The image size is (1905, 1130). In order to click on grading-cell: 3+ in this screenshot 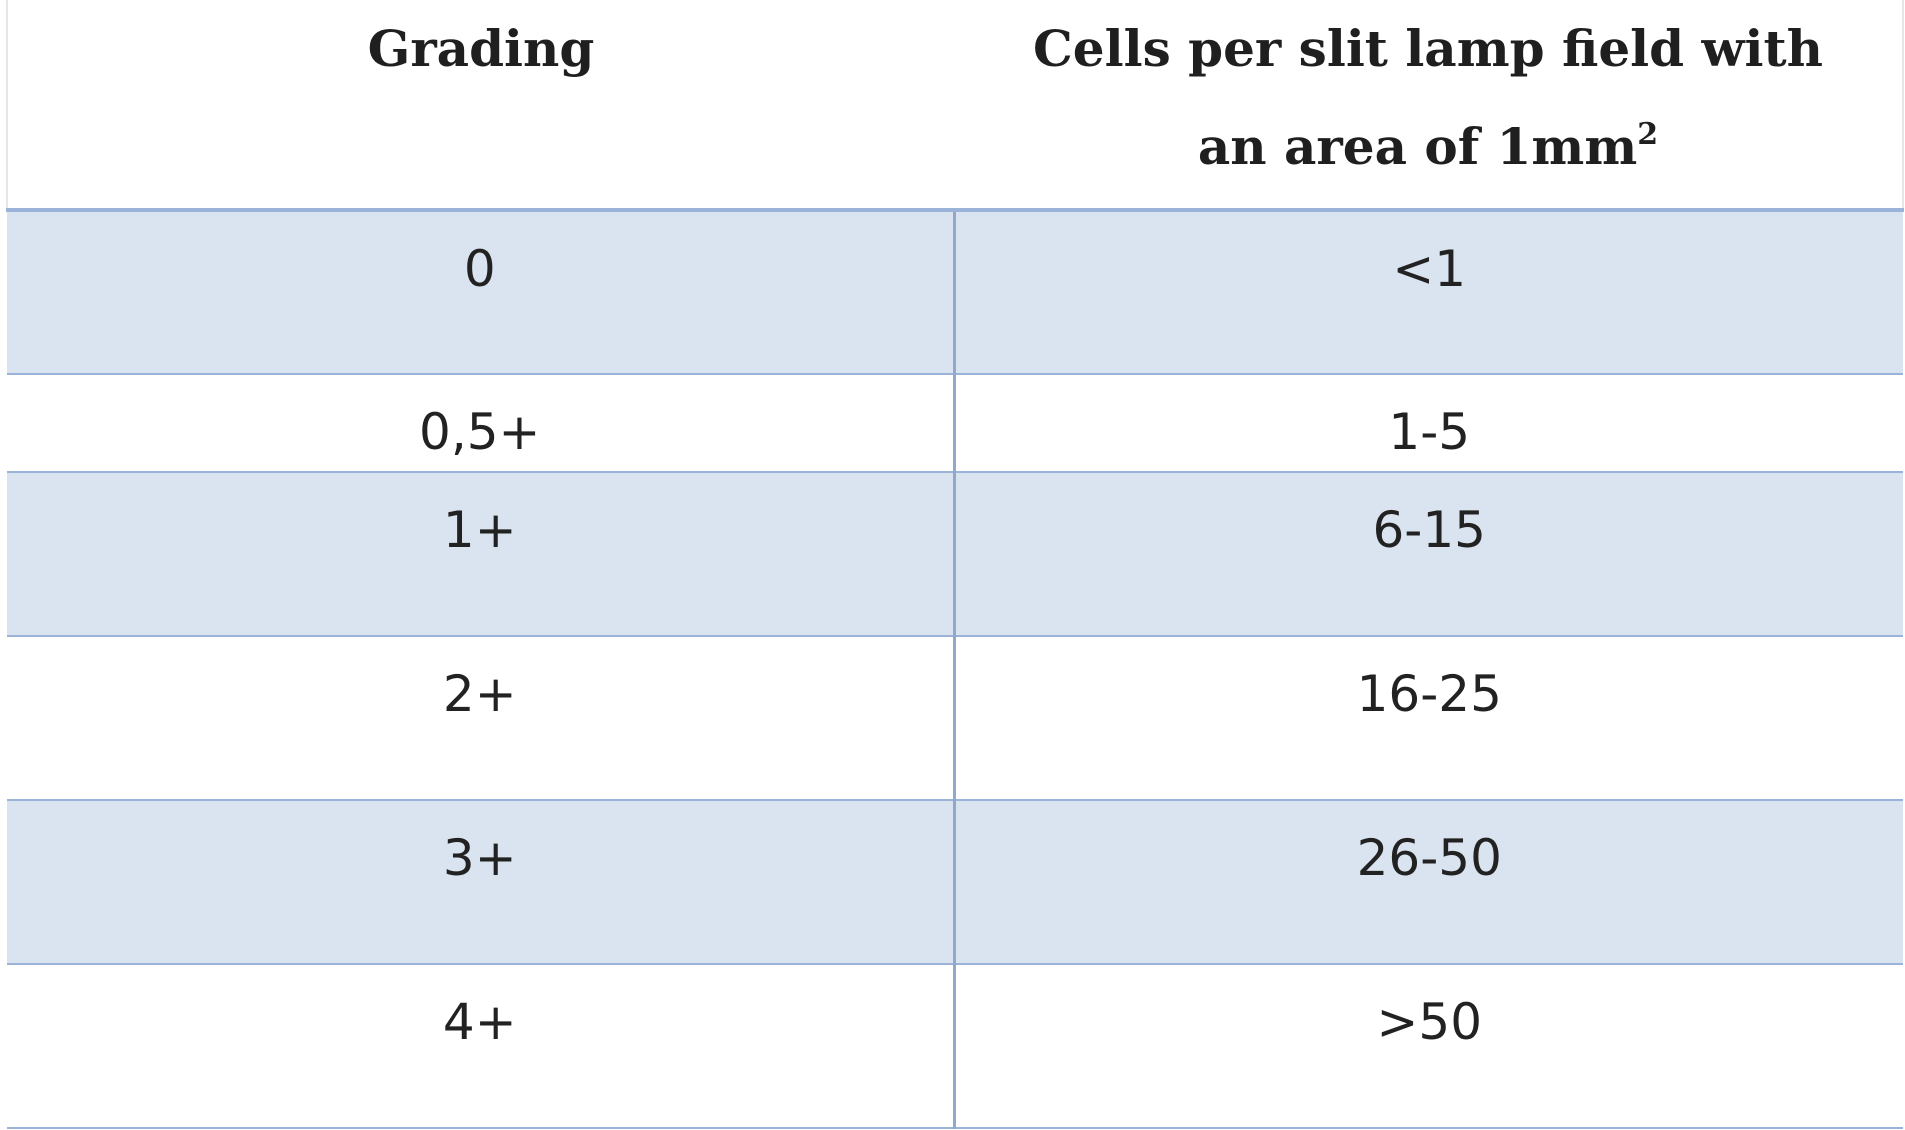, I will do `click(481, 882)`.